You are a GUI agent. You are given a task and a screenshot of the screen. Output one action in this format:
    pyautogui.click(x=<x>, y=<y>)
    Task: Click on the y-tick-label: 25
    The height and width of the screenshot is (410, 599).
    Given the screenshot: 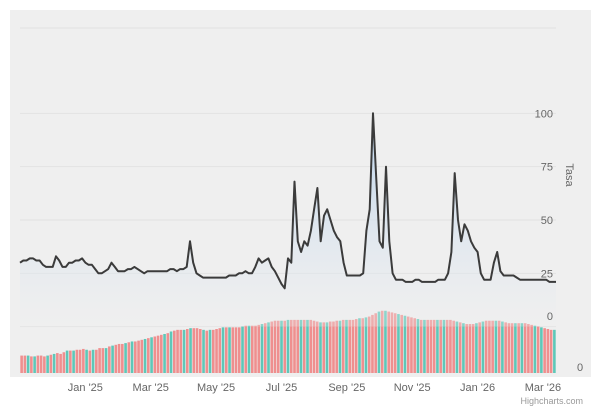 What is the action you would take?
    pyautogui.click(x=547, y=274)
    